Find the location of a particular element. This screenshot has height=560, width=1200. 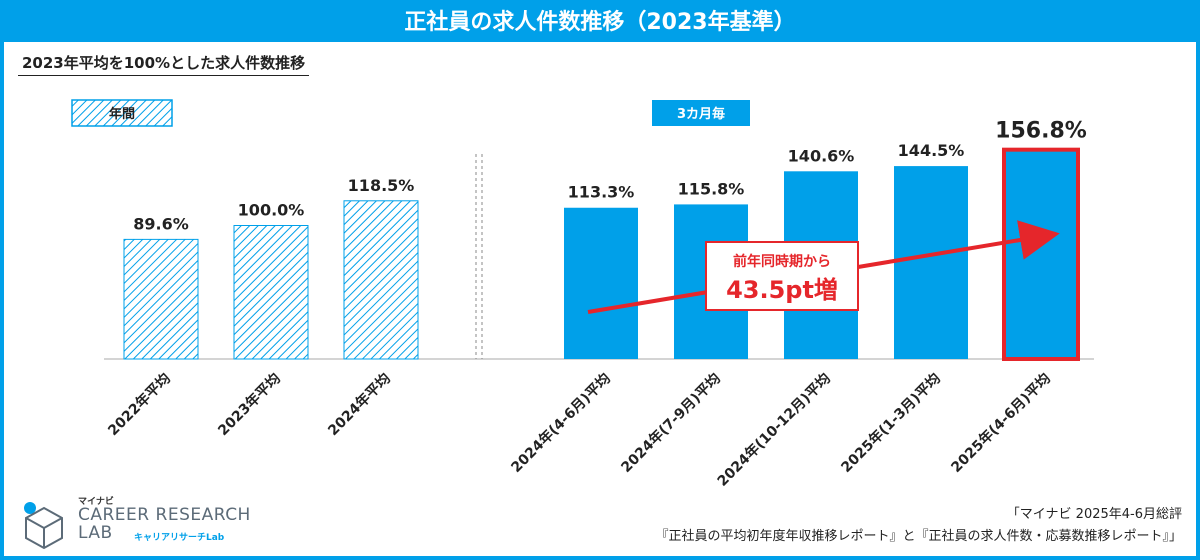

logo-main-line1: CAREER RESEARCH is located at coordinates (164, 515).